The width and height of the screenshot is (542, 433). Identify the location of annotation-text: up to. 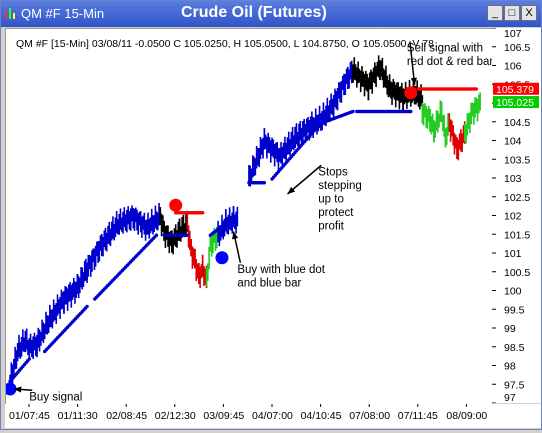
(331, 199).